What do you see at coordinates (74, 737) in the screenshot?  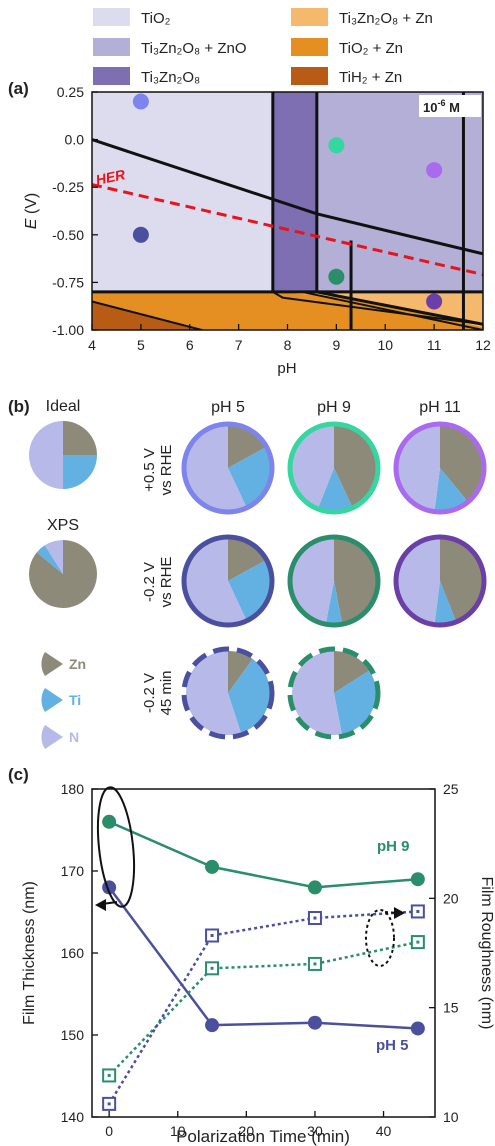 I see `legend-element-label: N` at bounding box center [74, 737].